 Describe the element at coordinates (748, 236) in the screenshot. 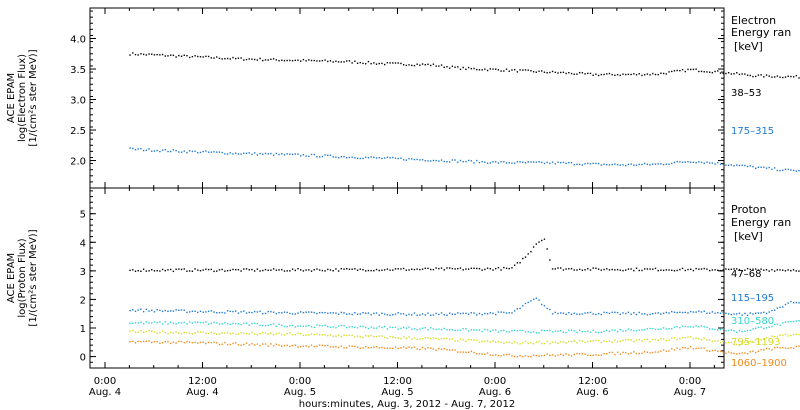

I see `legend-title-line: [keV]` at that location.